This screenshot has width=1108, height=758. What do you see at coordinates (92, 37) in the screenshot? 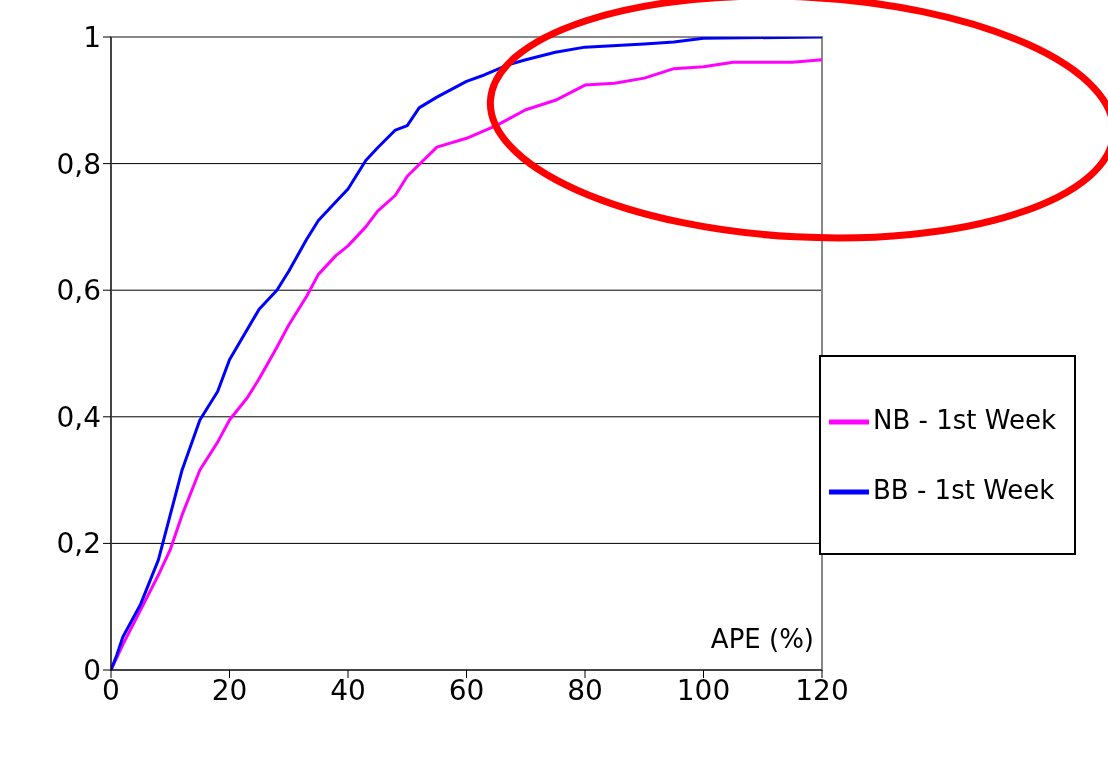
I see `y-tick-label: 1` at bounding box center [92, 37].